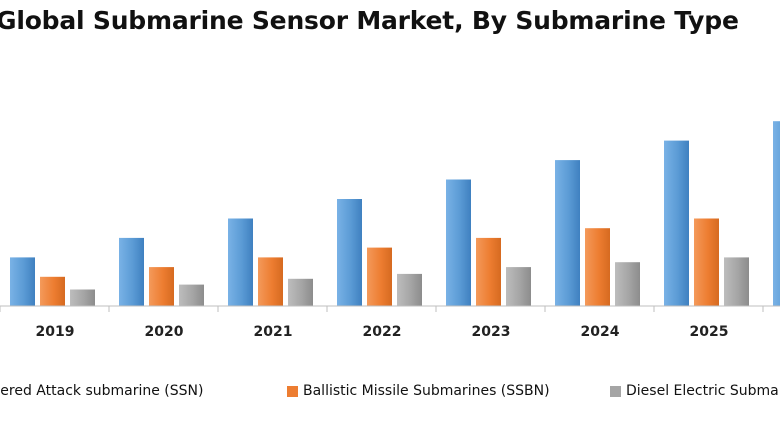  I want to click on legend-item-ssn: Nuclear Powered Attack submarine (SSN), so click(101, 391).